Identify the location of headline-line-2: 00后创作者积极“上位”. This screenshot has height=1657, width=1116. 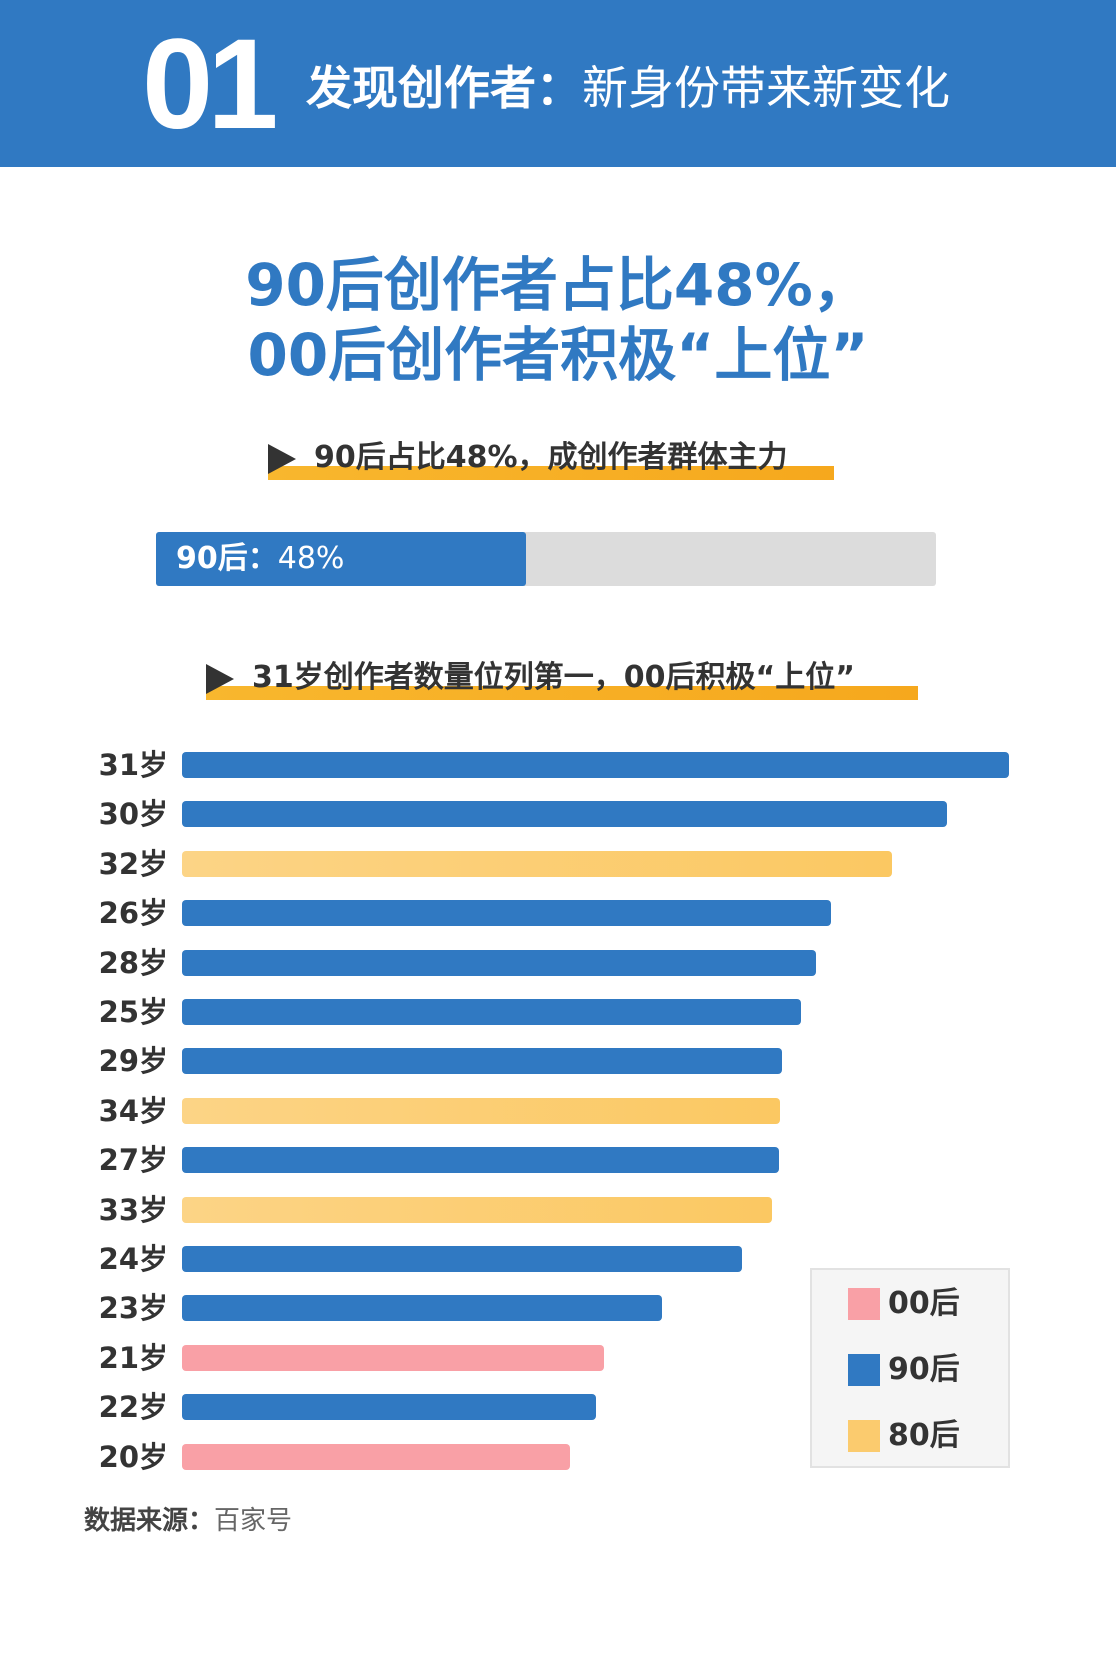
(558, 355).